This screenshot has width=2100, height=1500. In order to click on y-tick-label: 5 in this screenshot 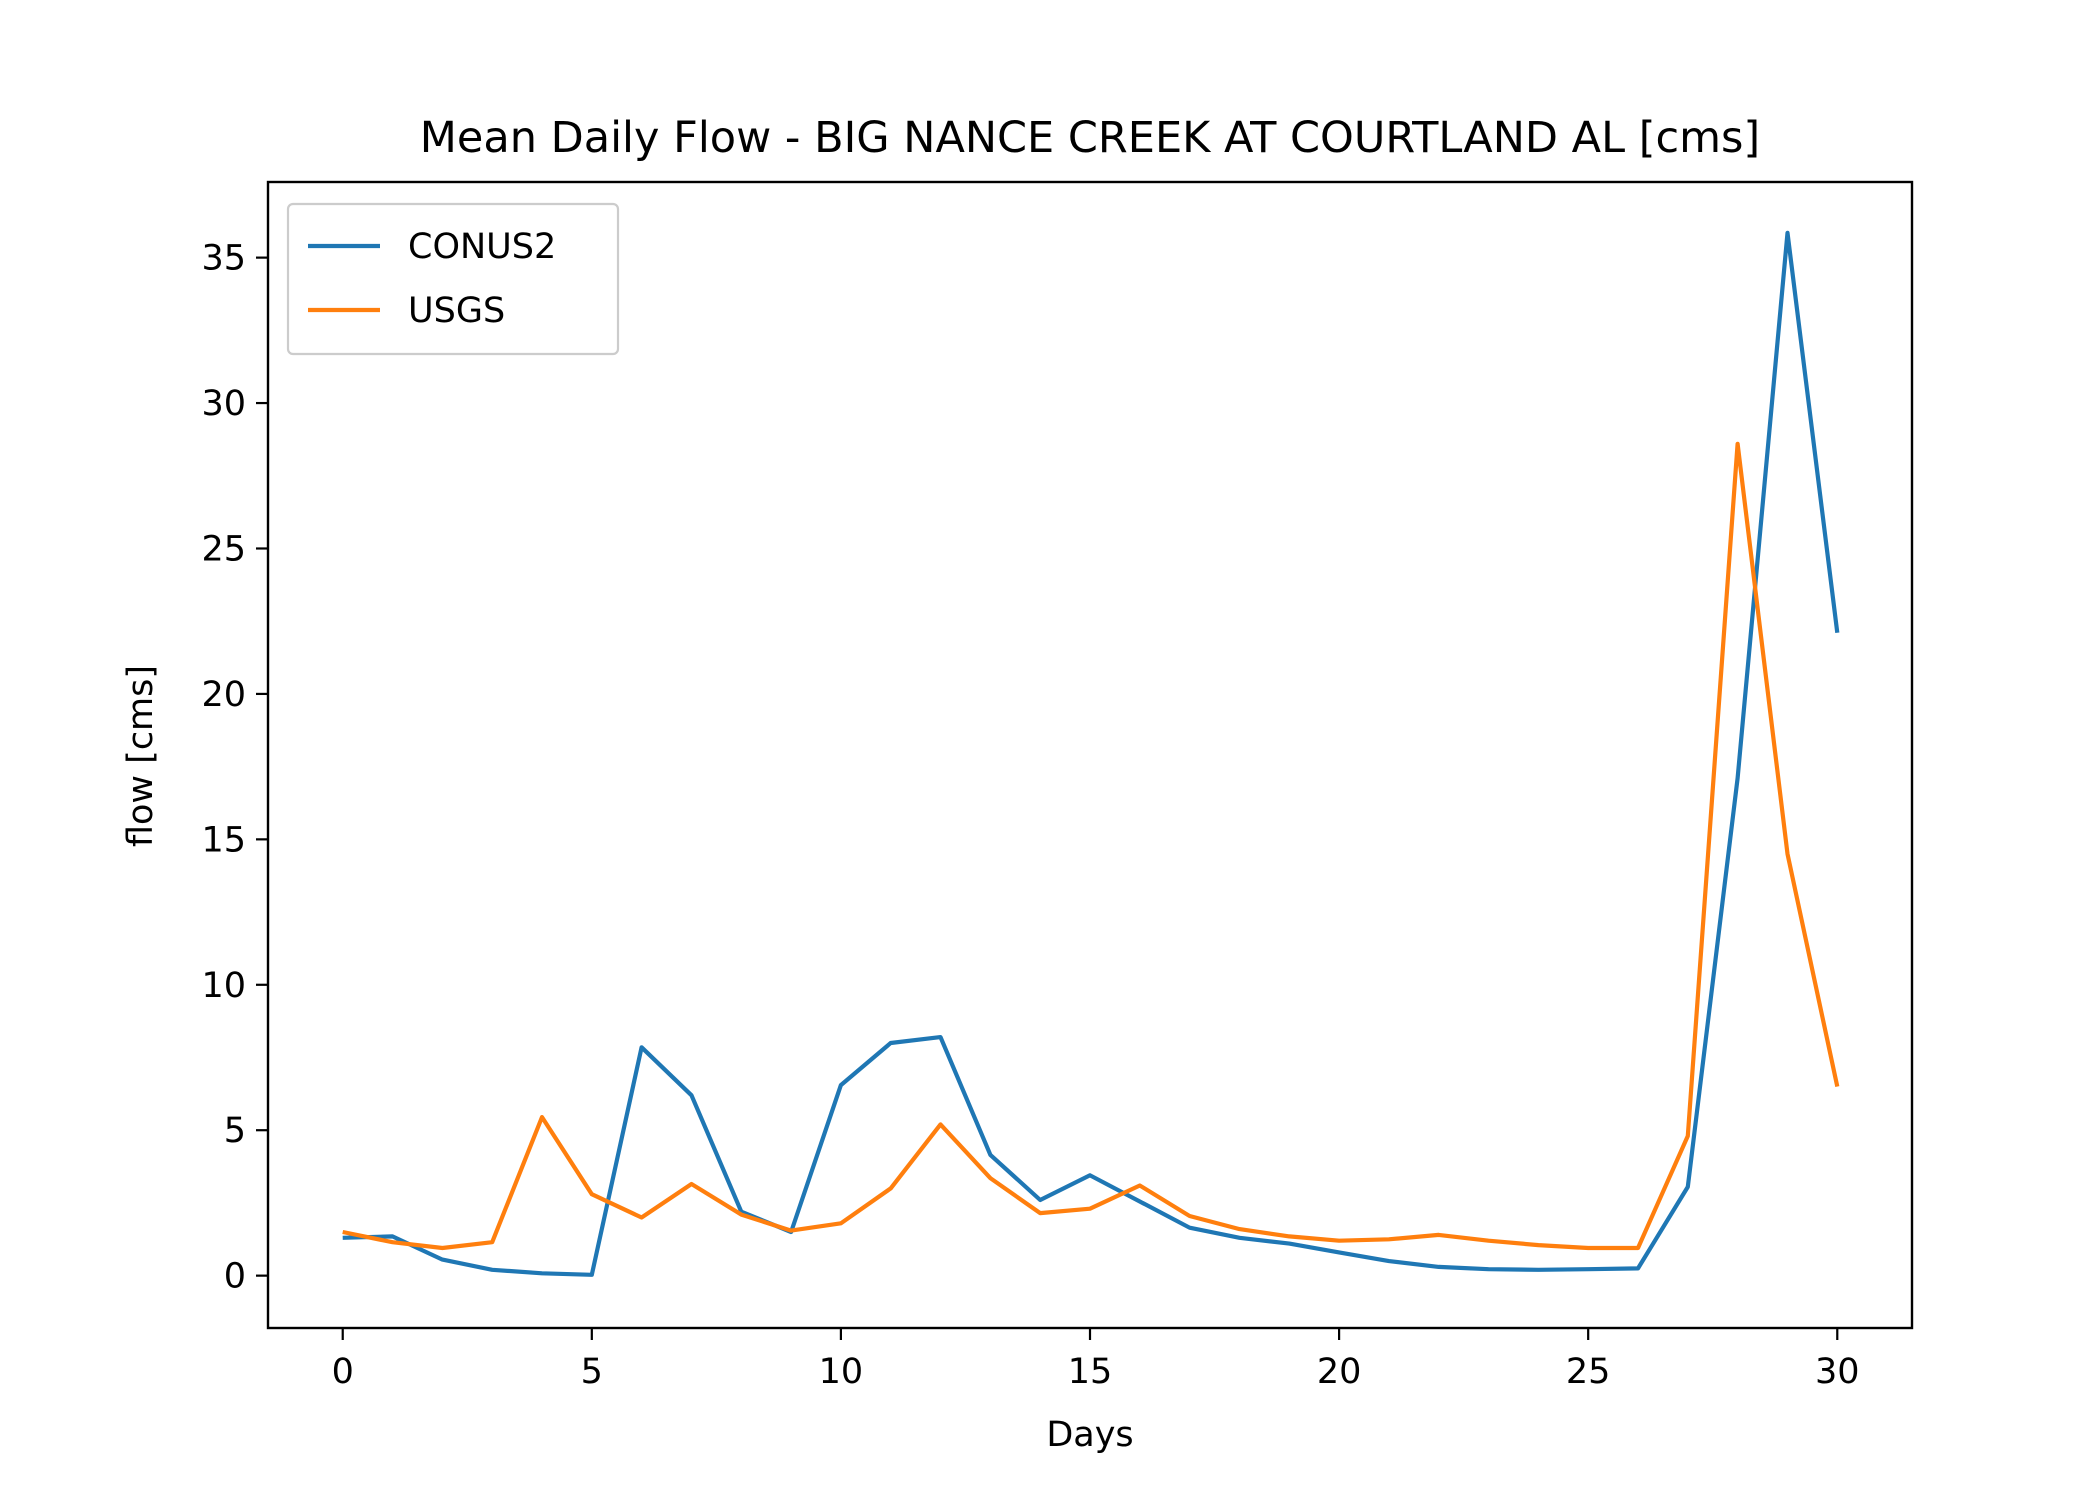, I will do `click(235, 1131)`.